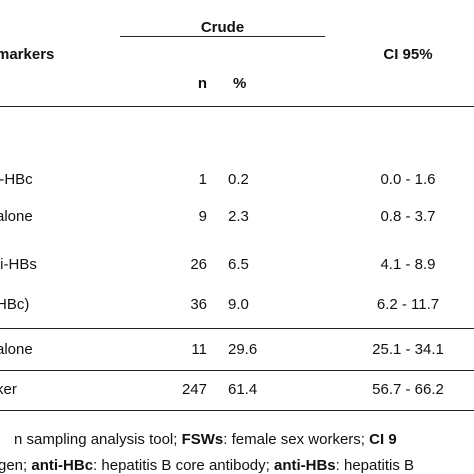  I want to click on cell-pct: 0.2, so click(238, 179).